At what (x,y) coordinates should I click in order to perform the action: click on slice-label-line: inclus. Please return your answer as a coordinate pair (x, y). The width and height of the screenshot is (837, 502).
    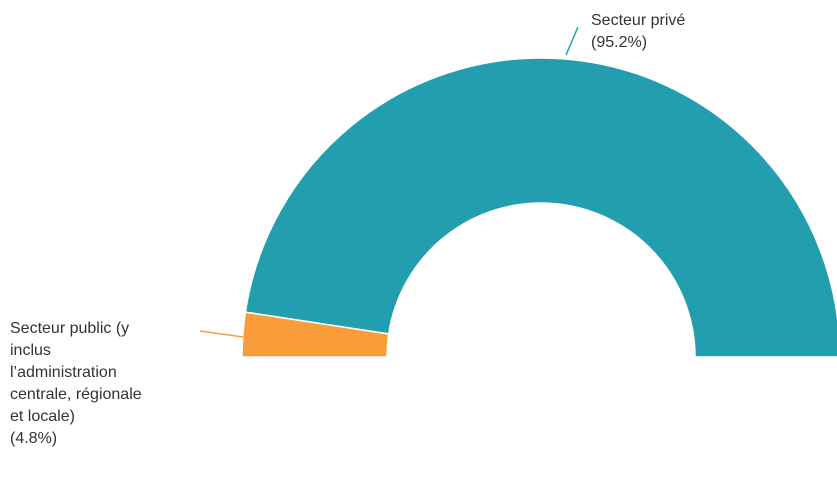
    Looking at the image, I should click on (30, 350).